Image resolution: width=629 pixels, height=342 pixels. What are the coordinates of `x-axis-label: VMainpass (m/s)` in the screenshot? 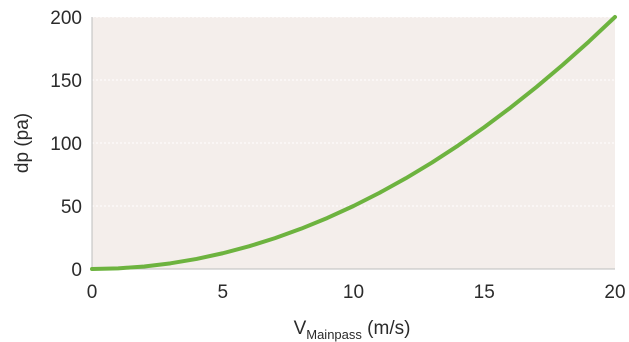 It's located at (352, 330).